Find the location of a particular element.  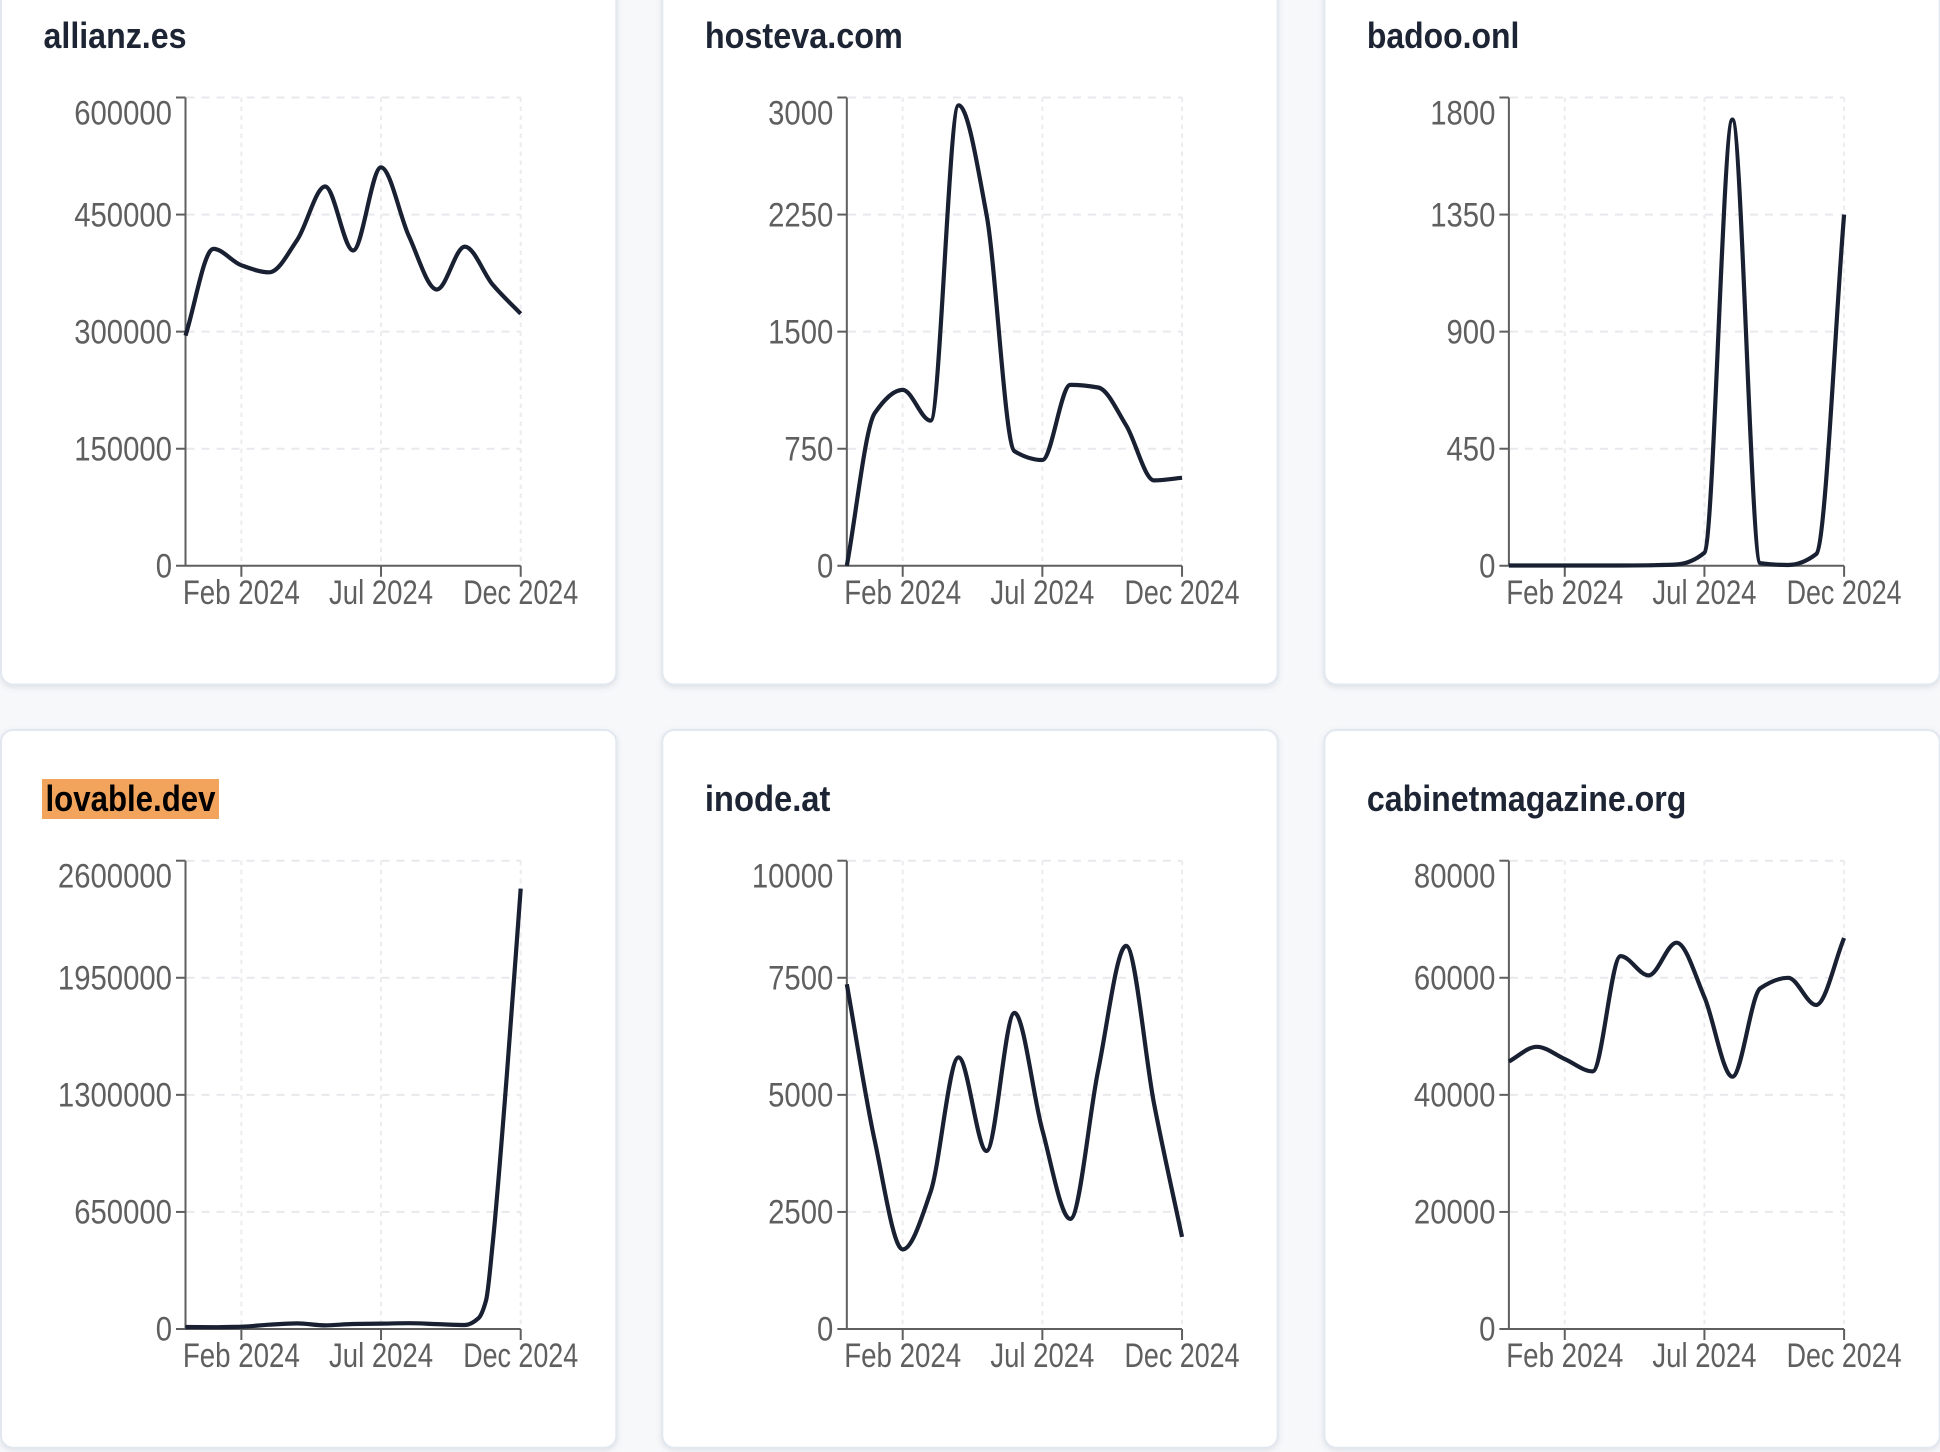

svg-text: 300000 is located at coordinates (123, 332).